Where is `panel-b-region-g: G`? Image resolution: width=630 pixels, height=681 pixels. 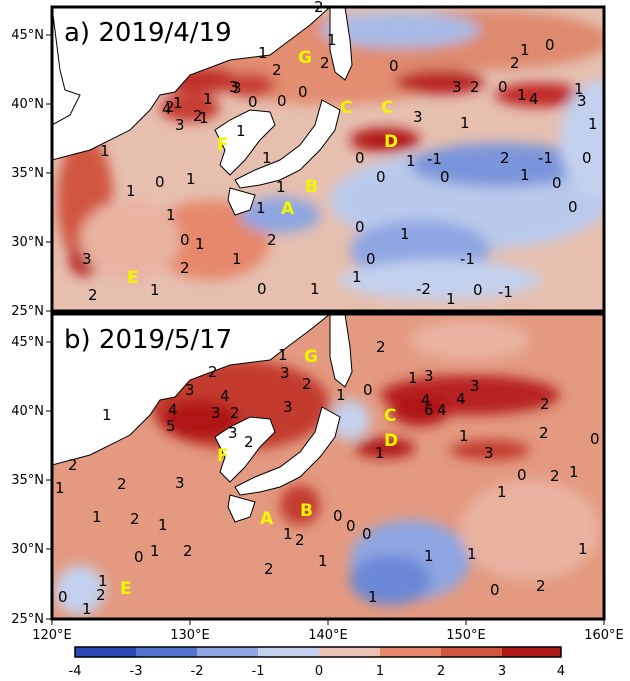
panel-b-region-g: G is located at coordinates (311, 357).